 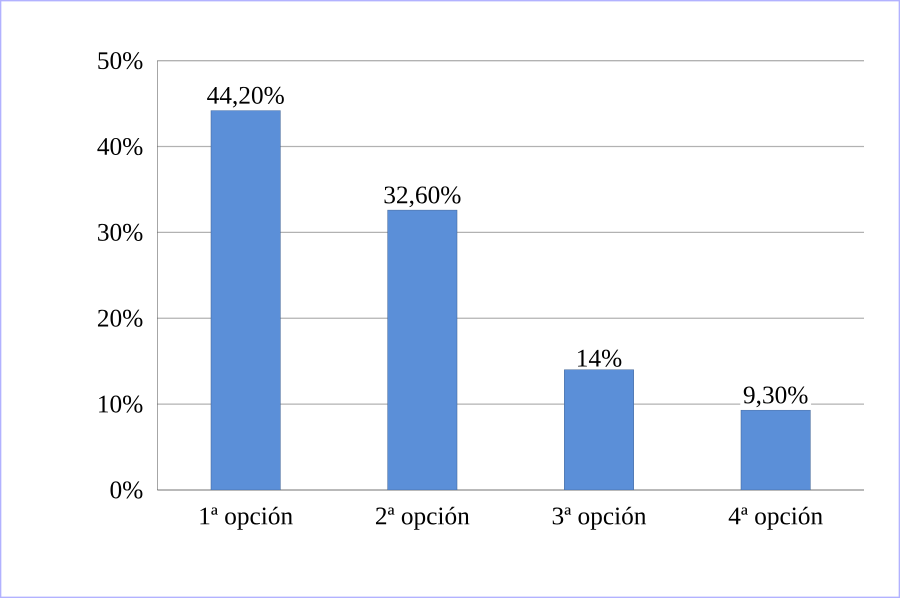 What do you see at coordinates (245, 97) in the screenshot?
I see `data-label: 44,20%` at bounding box center [245, 97].